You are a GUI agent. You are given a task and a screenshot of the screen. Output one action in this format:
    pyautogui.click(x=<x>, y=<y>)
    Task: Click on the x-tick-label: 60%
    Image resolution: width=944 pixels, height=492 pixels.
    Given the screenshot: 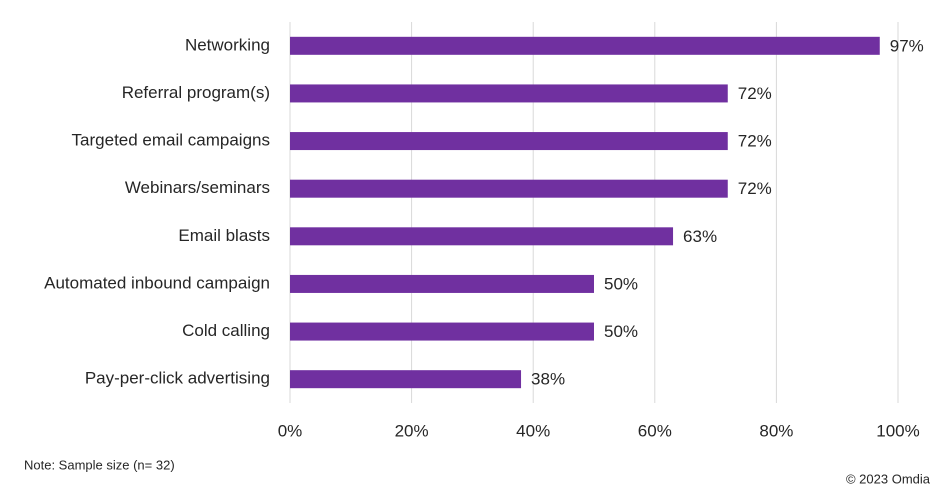 What is the action you would take?
    pyautogui.click(x=655, y=430)
    